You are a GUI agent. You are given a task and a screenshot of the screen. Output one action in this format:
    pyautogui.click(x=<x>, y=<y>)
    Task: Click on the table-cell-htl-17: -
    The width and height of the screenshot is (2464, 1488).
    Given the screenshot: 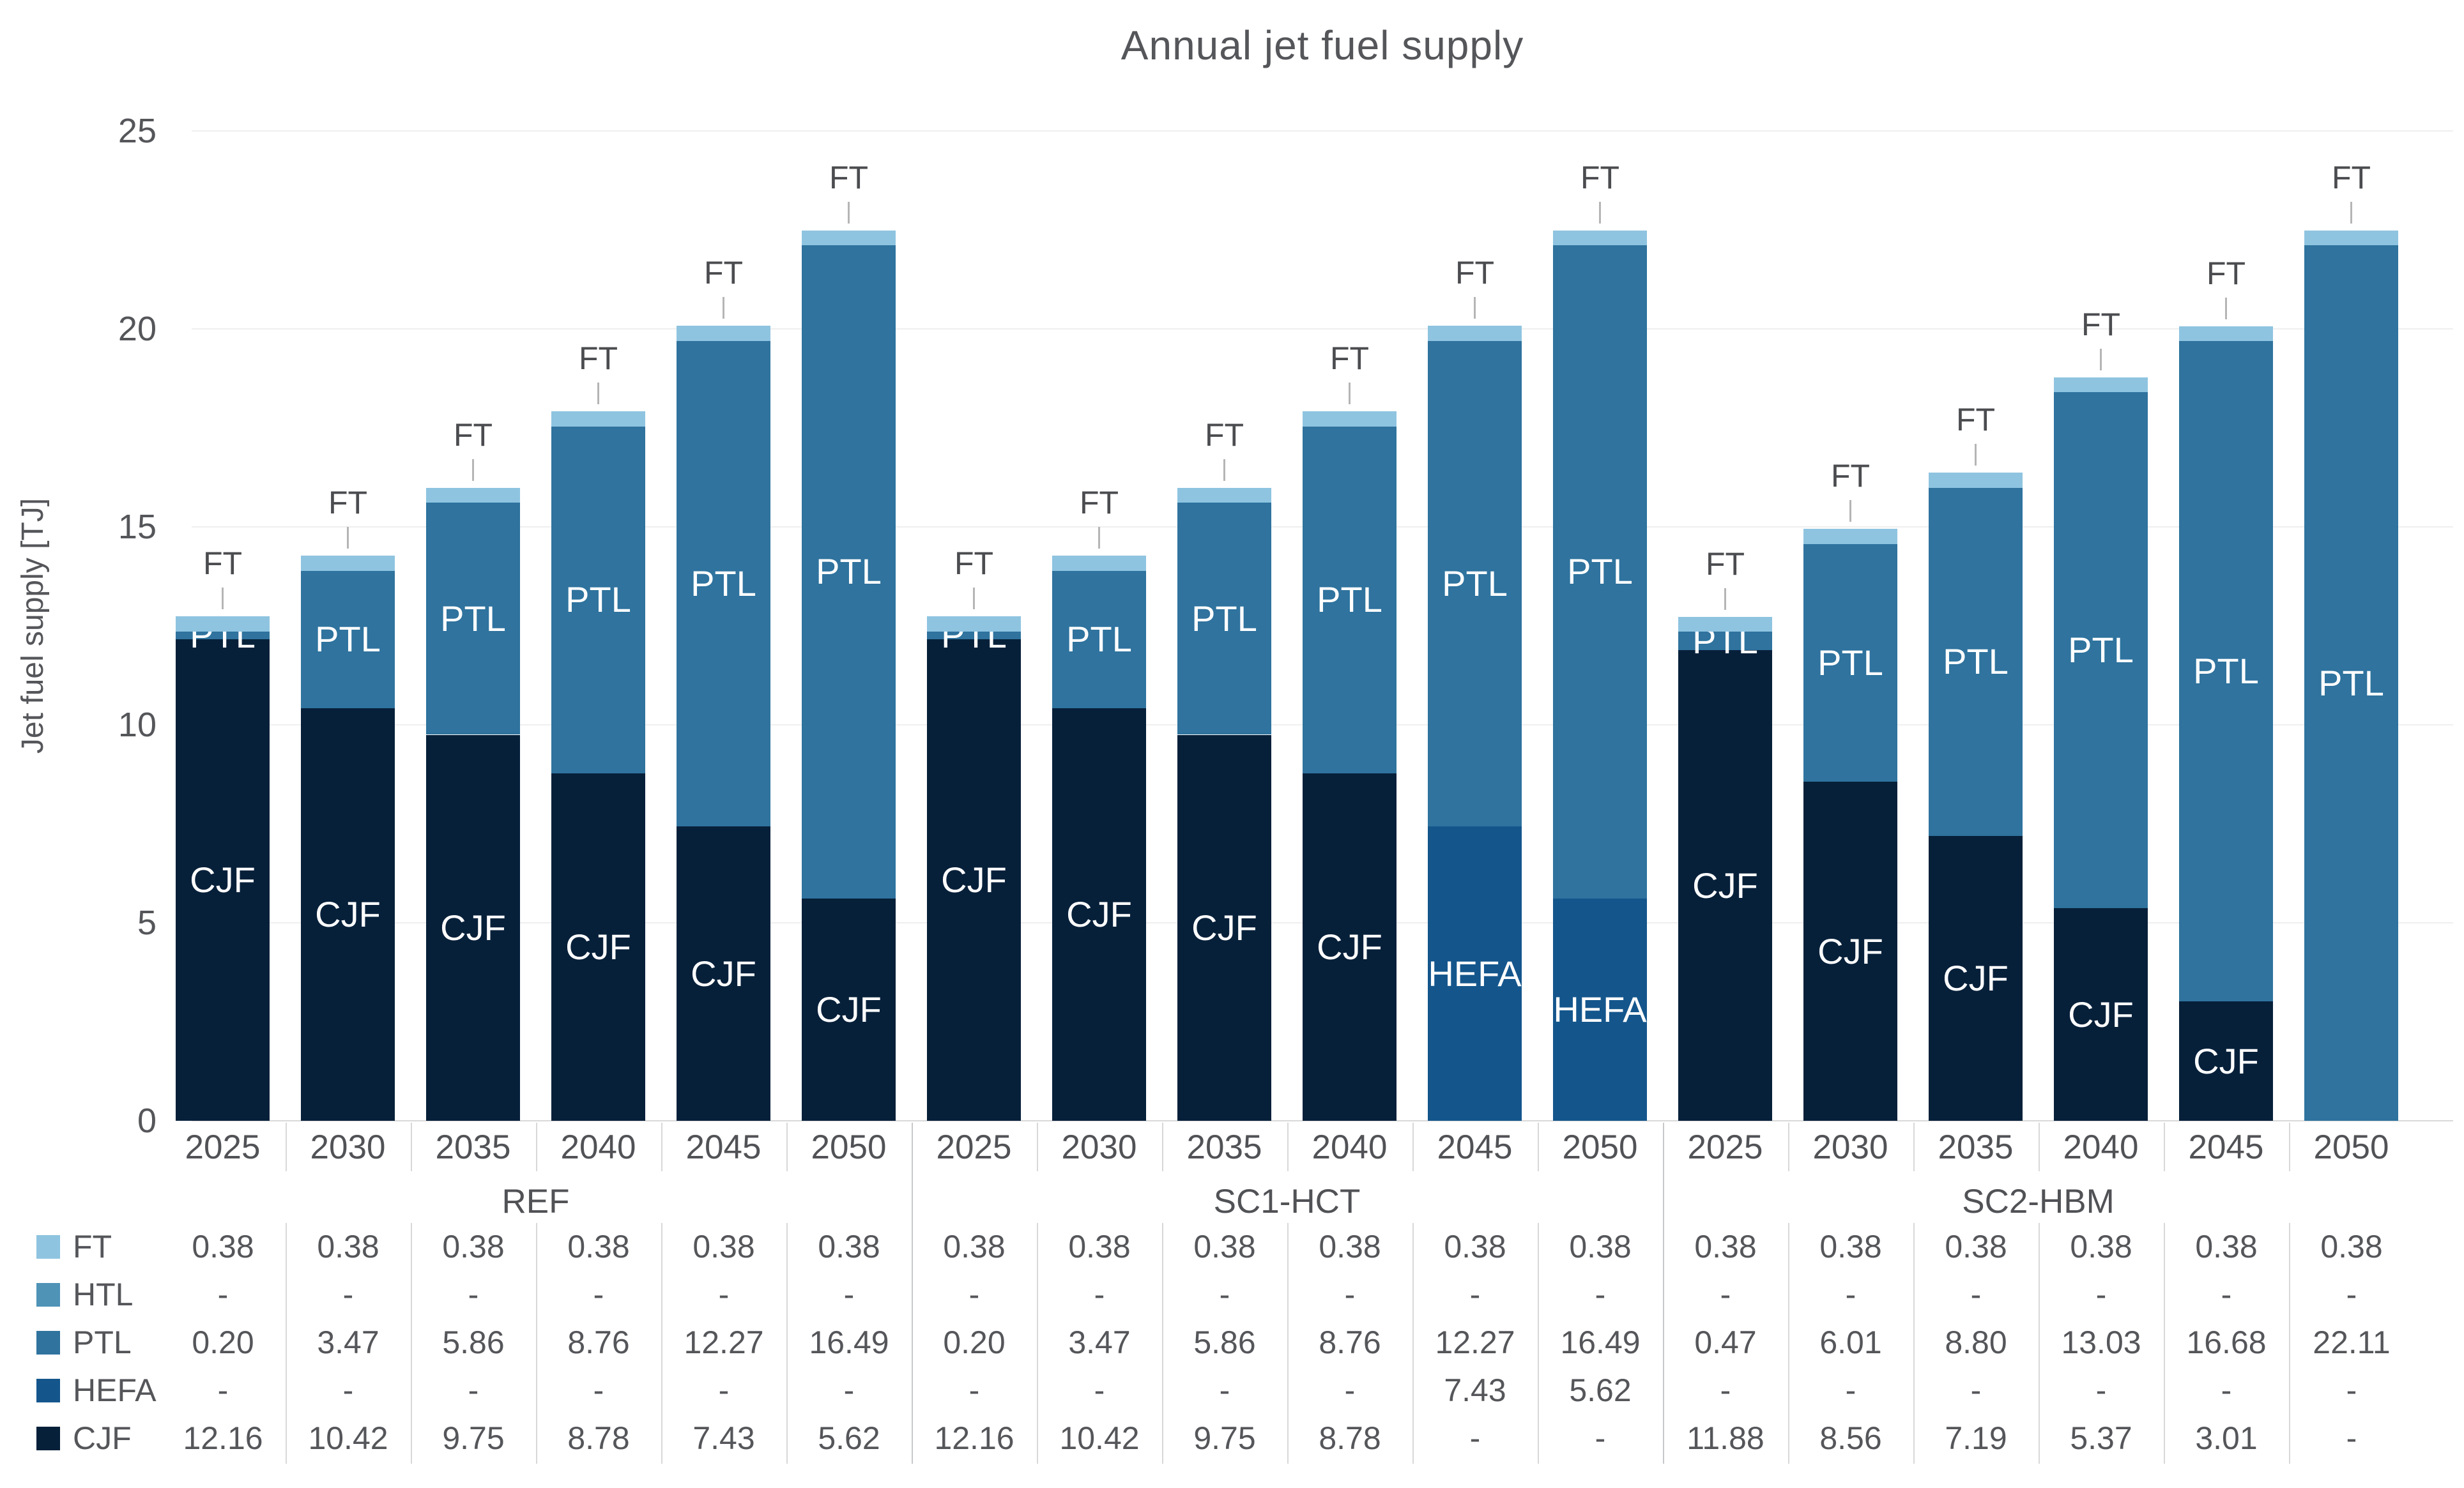 What is the action you would take?
    pyautogui.click(x=2351, y=1294)
    